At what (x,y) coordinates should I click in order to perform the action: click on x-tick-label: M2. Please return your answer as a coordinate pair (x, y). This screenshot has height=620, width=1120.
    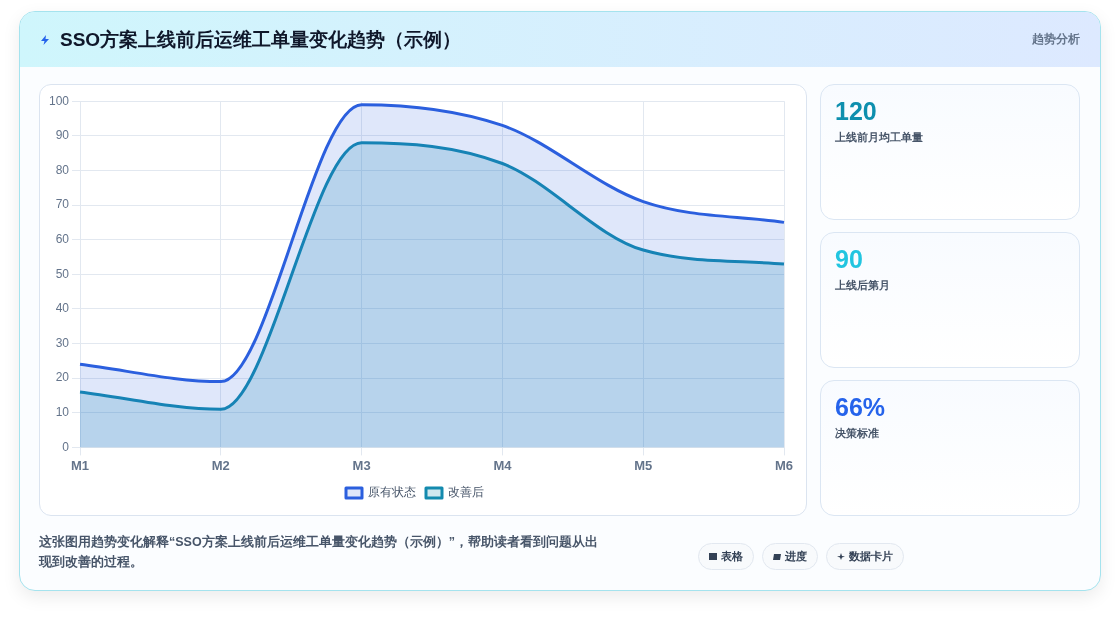
    Looking at the image, I should click on (220, 465).